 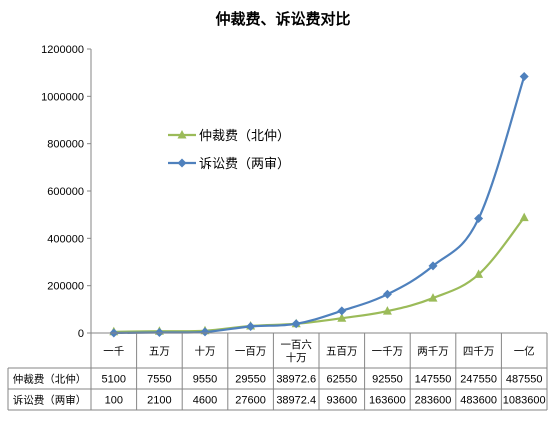 I want to click on table-value-cell: 247550, so click(x=478, y=380).